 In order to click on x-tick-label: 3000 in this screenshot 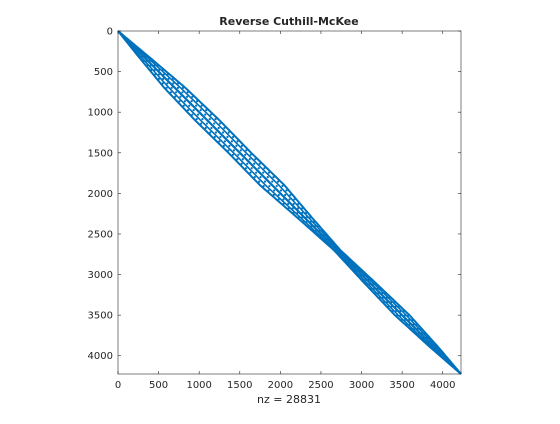, I will do `click(361, 385)`.